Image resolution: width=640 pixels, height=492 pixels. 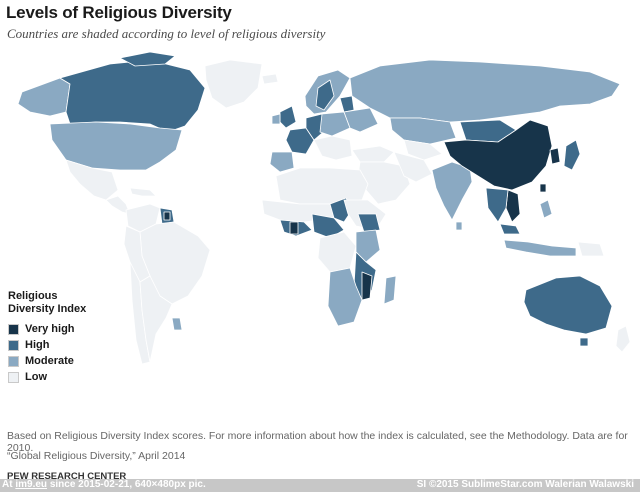 What do you see at coordinates (294, 228) in the screenshot?
I see `region-ghana-ivory` at bounding box center [294, 228].